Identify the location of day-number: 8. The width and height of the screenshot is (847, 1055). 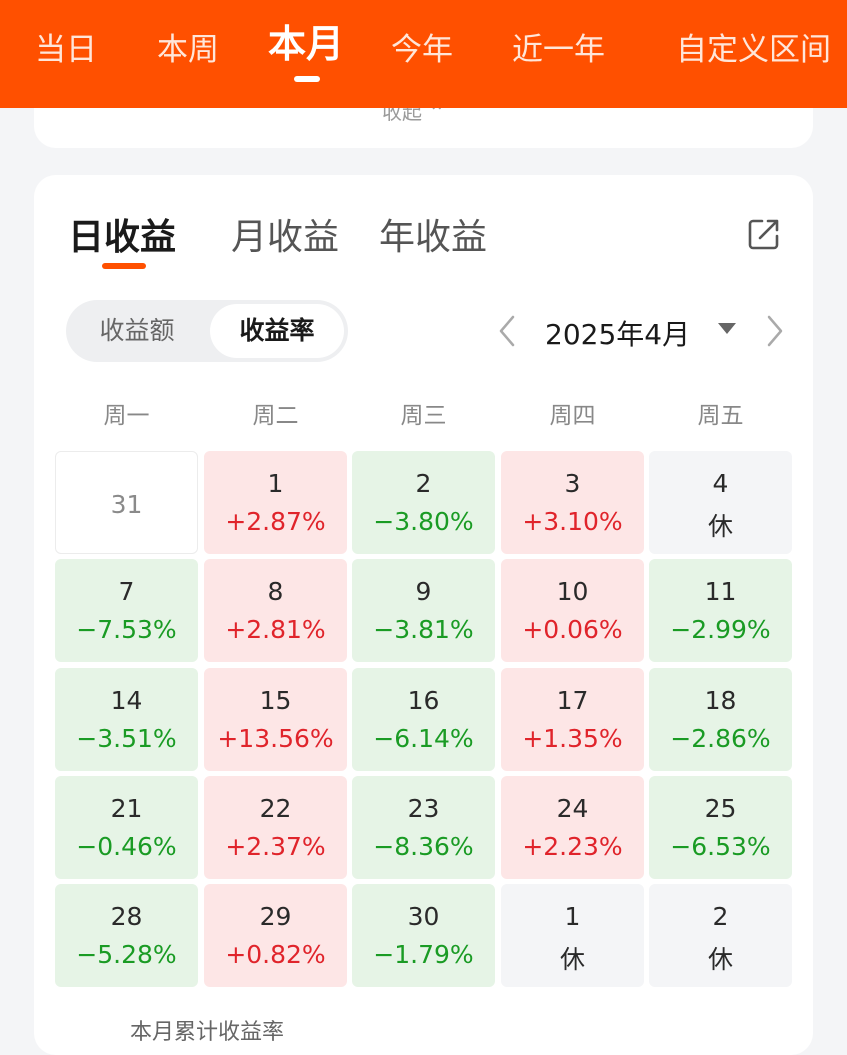
(275, 591).